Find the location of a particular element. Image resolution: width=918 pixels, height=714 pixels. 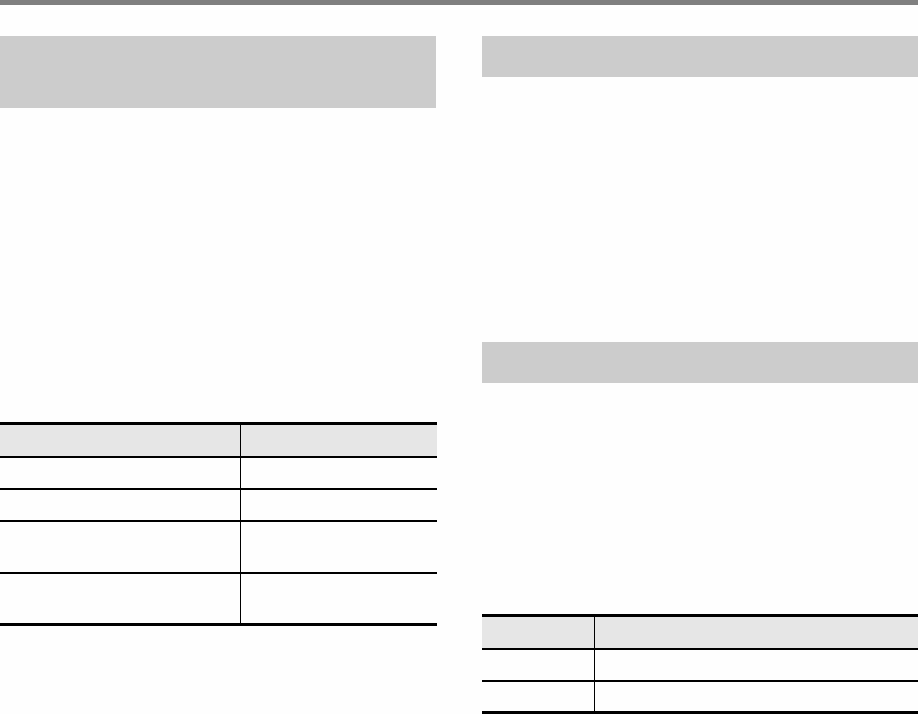

right-table is located at coordinates (700, 664).